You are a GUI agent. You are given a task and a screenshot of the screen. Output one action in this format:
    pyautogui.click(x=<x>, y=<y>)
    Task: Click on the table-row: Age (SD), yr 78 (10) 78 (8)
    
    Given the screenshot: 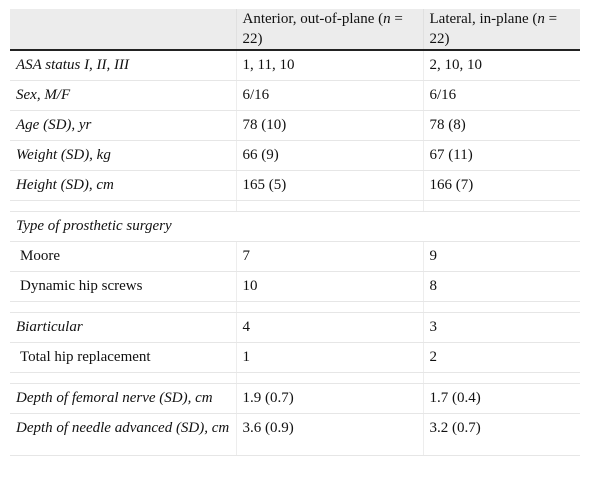 What is the action you would take?
    pyautogui.click(x=295, y=125)
    